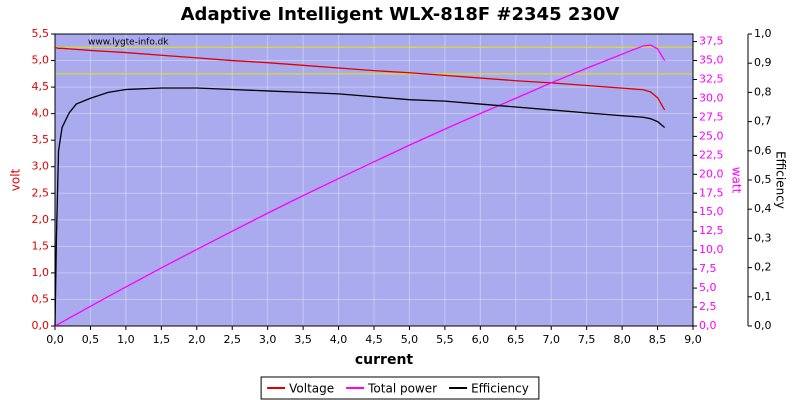 Image resolution: width=800 pixels, height=400 pixels. What do you see at coordinates (481, 339) in the screenshot?
I see `x-tick-label: 6,0` at bounding box center [481, 339].